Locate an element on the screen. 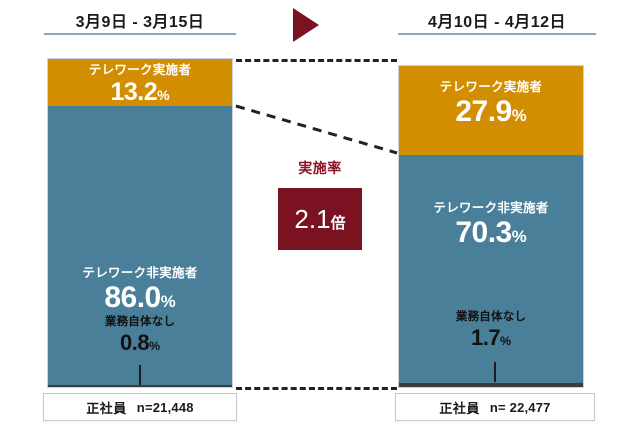  right-segment-telework: テレワーク実施者 27.9% is located at coordinates (491, 110).